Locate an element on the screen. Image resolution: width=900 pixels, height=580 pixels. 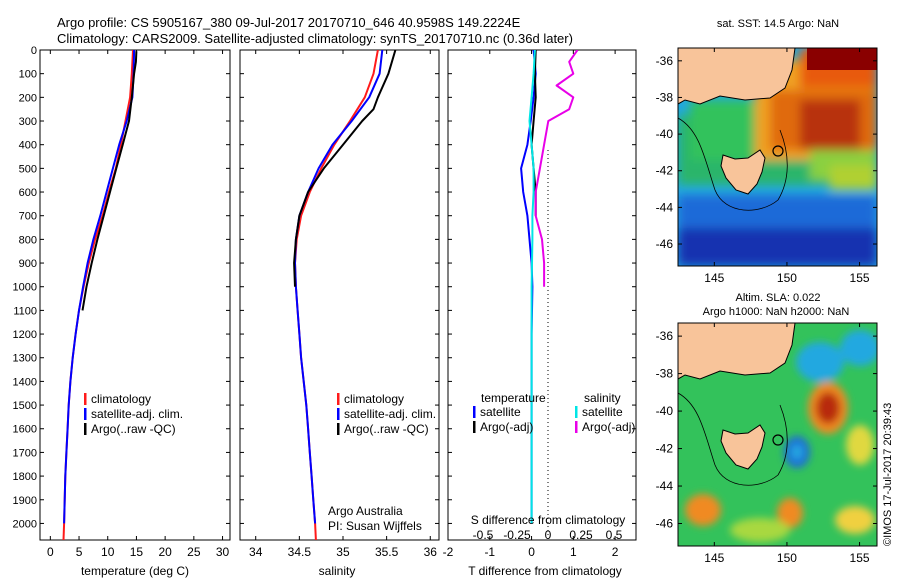
depth-tick-label: 2000 is located at coordinates (25, 524).